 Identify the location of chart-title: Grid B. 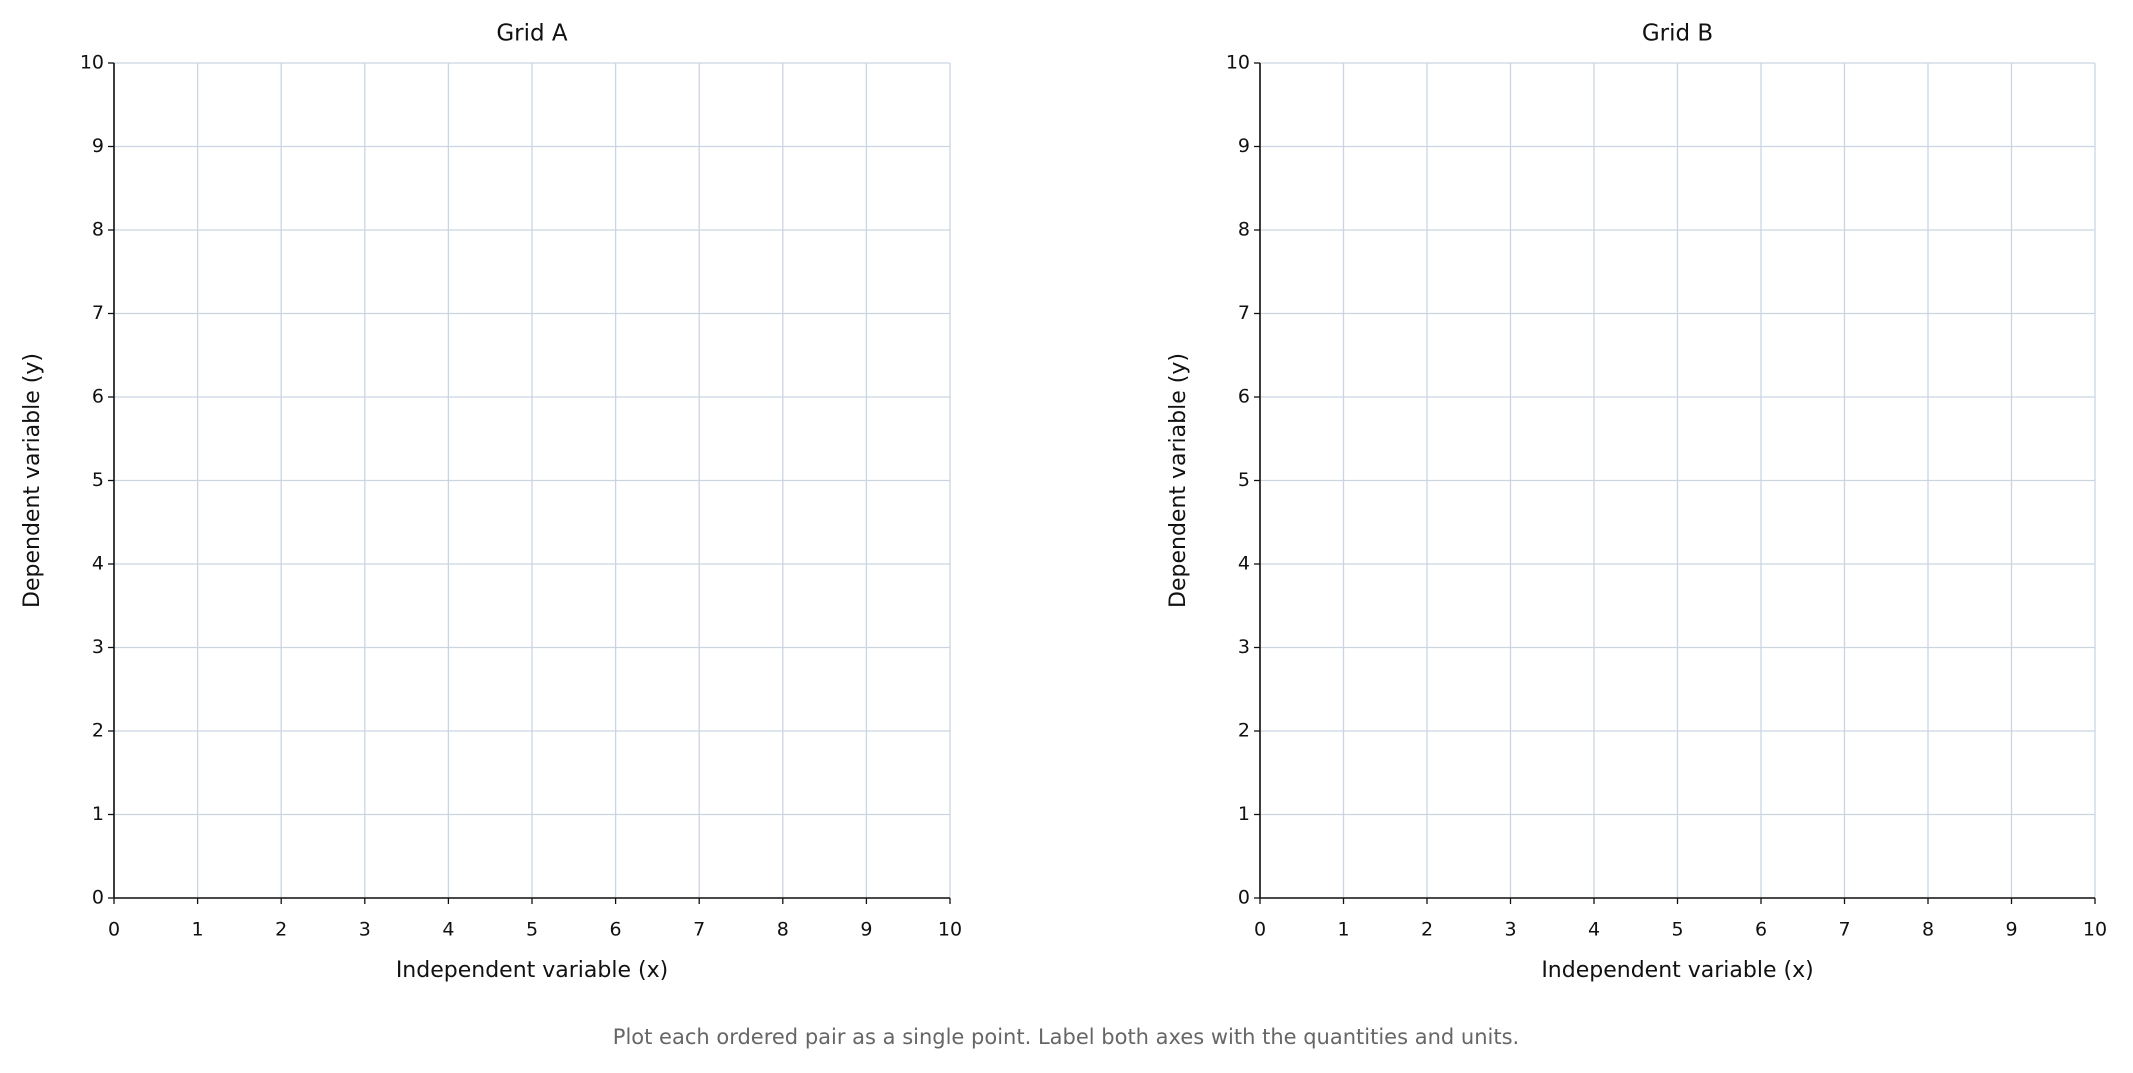
(1677, 34).